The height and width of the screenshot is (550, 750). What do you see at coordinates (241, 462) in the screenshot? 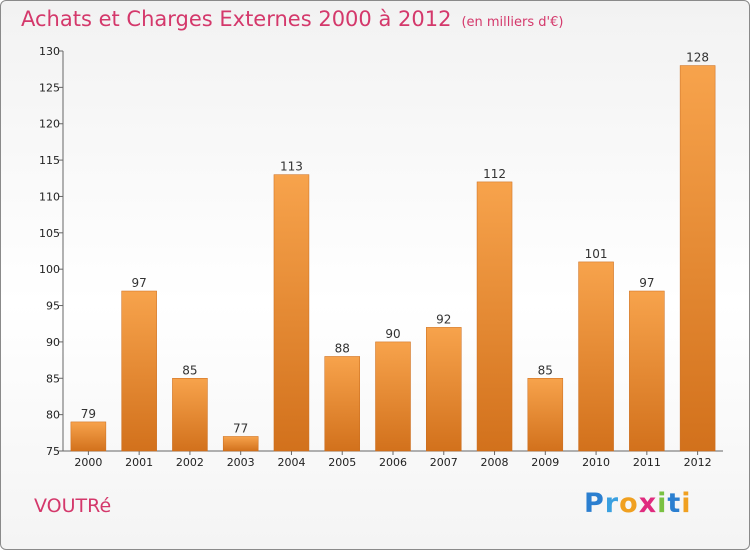
I see `x-tick-label: 2003` at bounding box center [241, 462].